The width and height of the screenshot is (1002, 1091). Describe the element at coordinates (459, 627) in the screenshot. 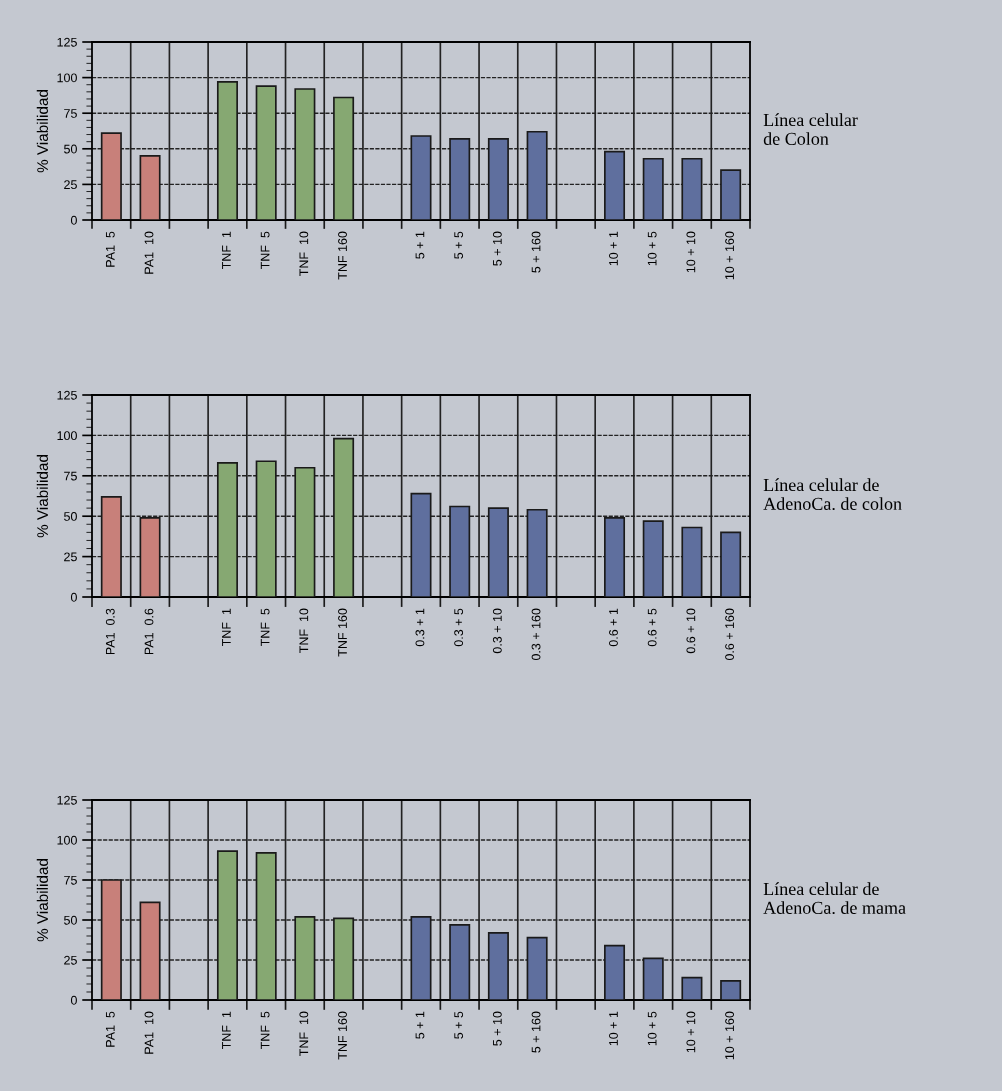

I see `x-tick-label: 0.3 + 5` at that location.